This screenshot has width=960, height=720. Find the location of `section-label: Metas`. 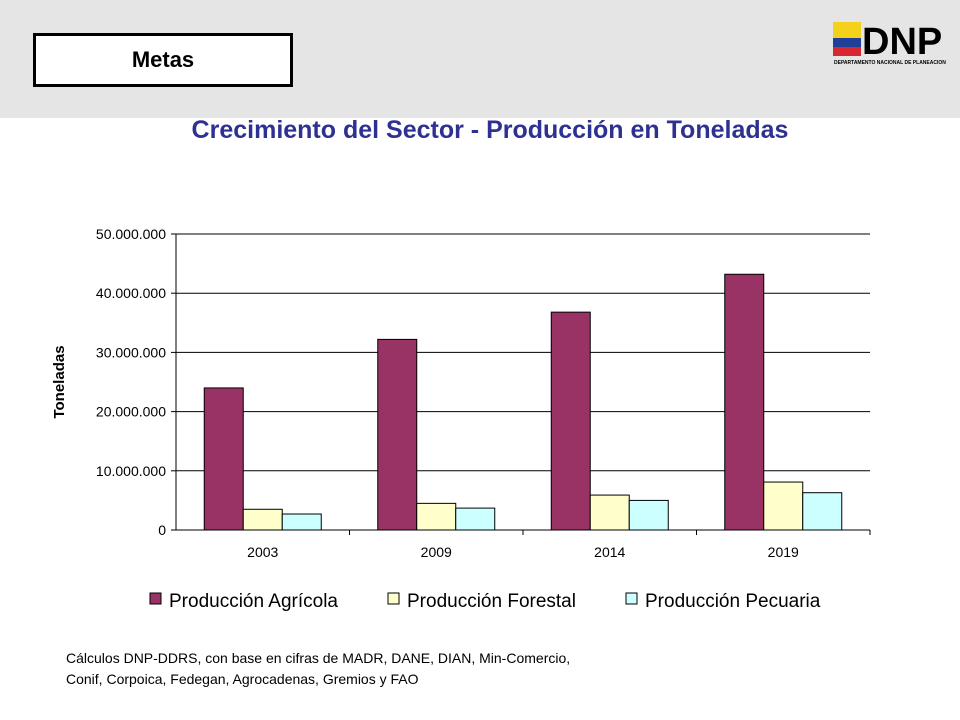

section-label: Metas is located at coordinates (163, 60).